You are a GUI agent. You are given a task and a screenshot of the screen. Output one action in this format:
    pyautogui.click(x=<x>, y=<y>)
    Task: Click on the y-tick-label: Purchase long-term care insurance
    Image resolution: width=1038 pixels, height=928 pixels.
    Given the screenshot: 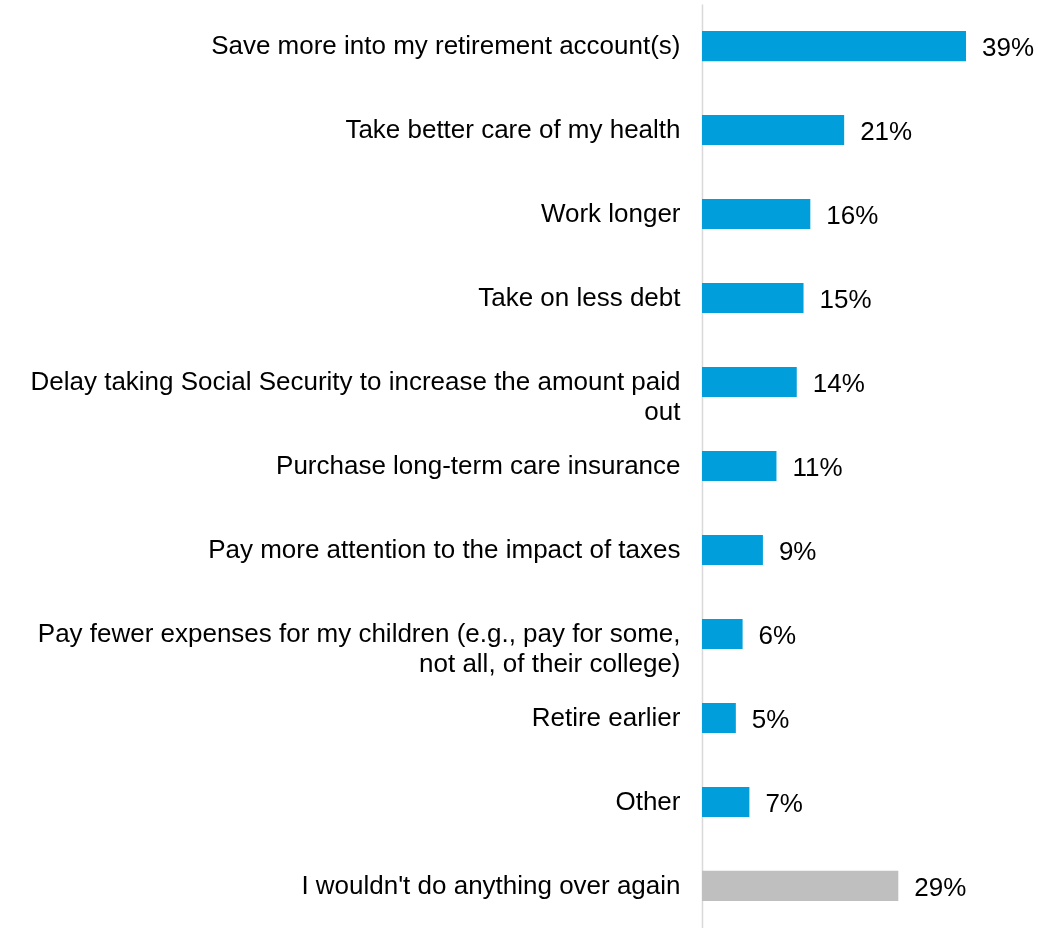 What is the action you would take?
    pyautogui.click(x=478, y=465)
    